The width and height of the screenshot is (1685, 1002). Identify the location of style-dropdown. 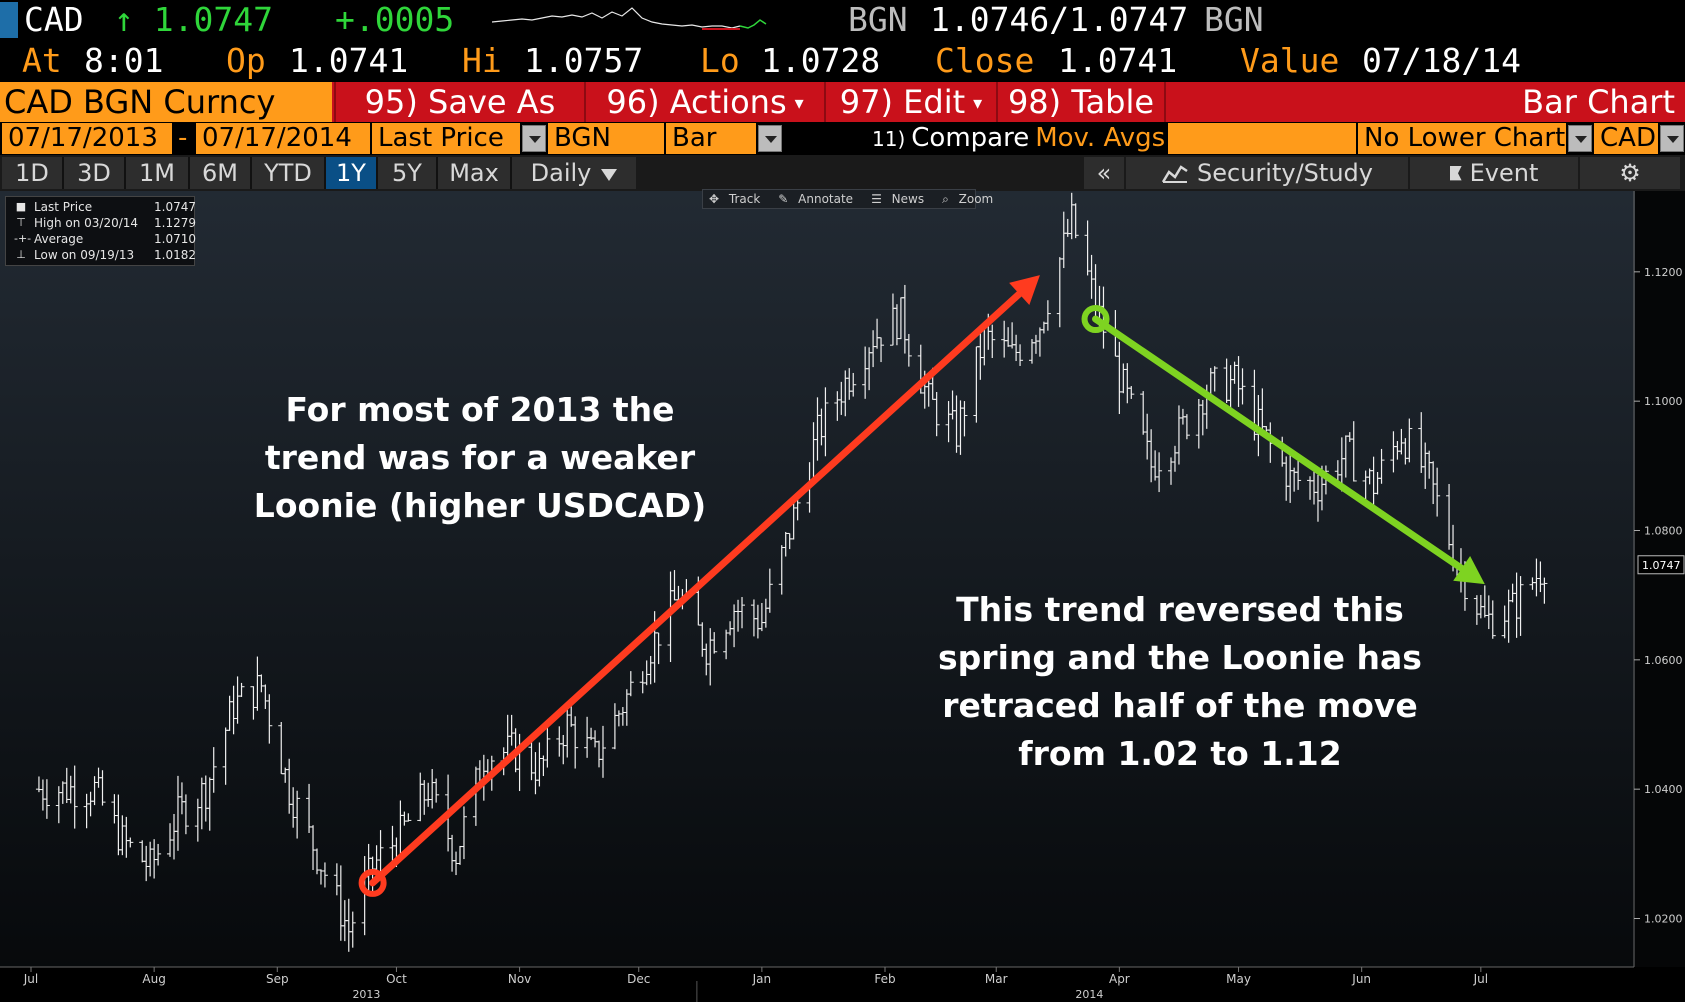
(770, 138).